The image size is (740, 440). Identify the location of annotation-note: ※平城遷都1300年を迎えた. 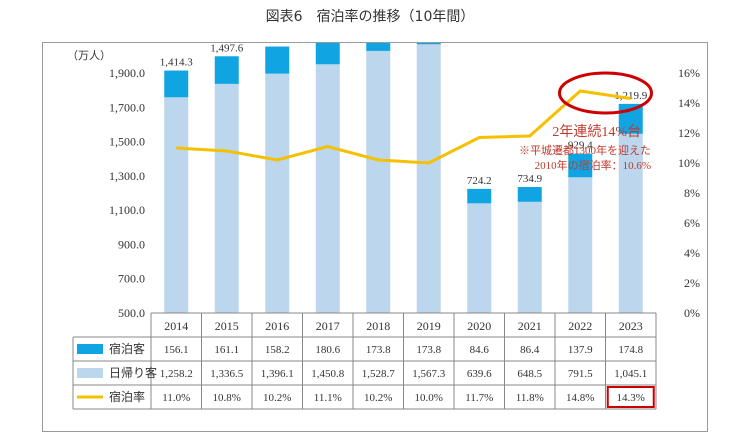
(585, 150).